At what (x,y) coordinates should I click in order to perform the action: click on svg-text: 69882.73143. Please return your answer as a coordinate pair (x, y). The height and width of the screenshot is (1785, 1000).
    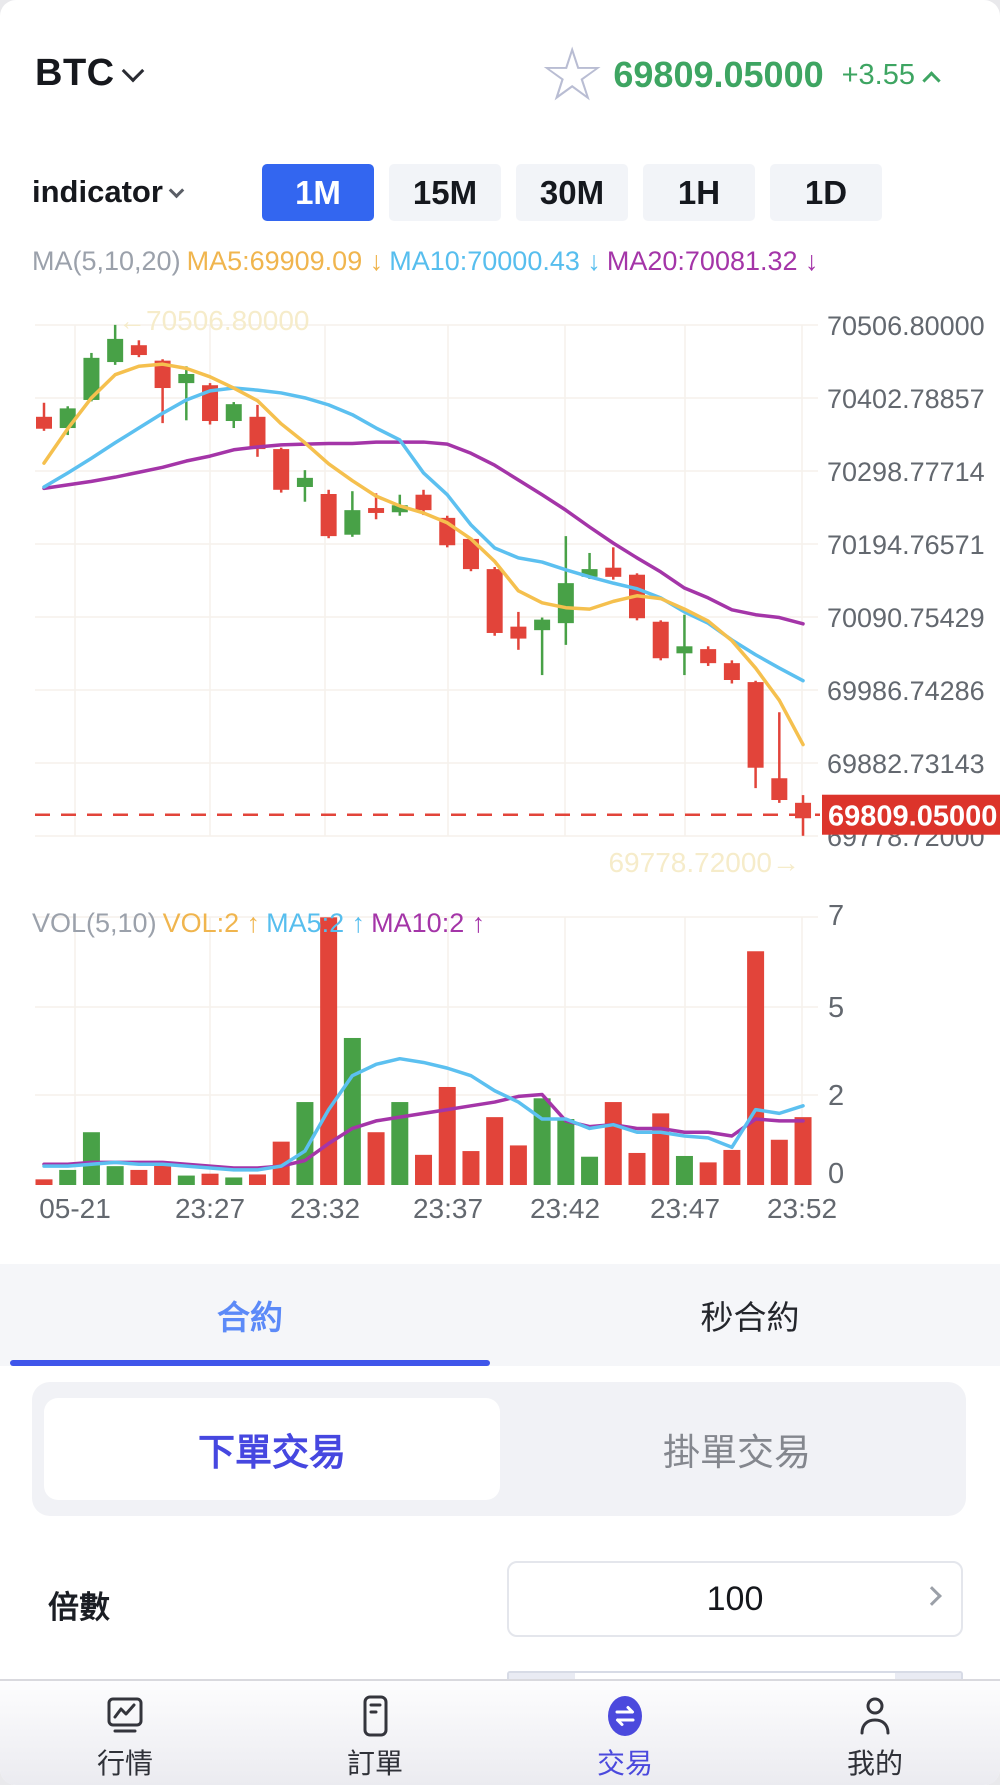
    Looking at the image, I should click on (906, 764).